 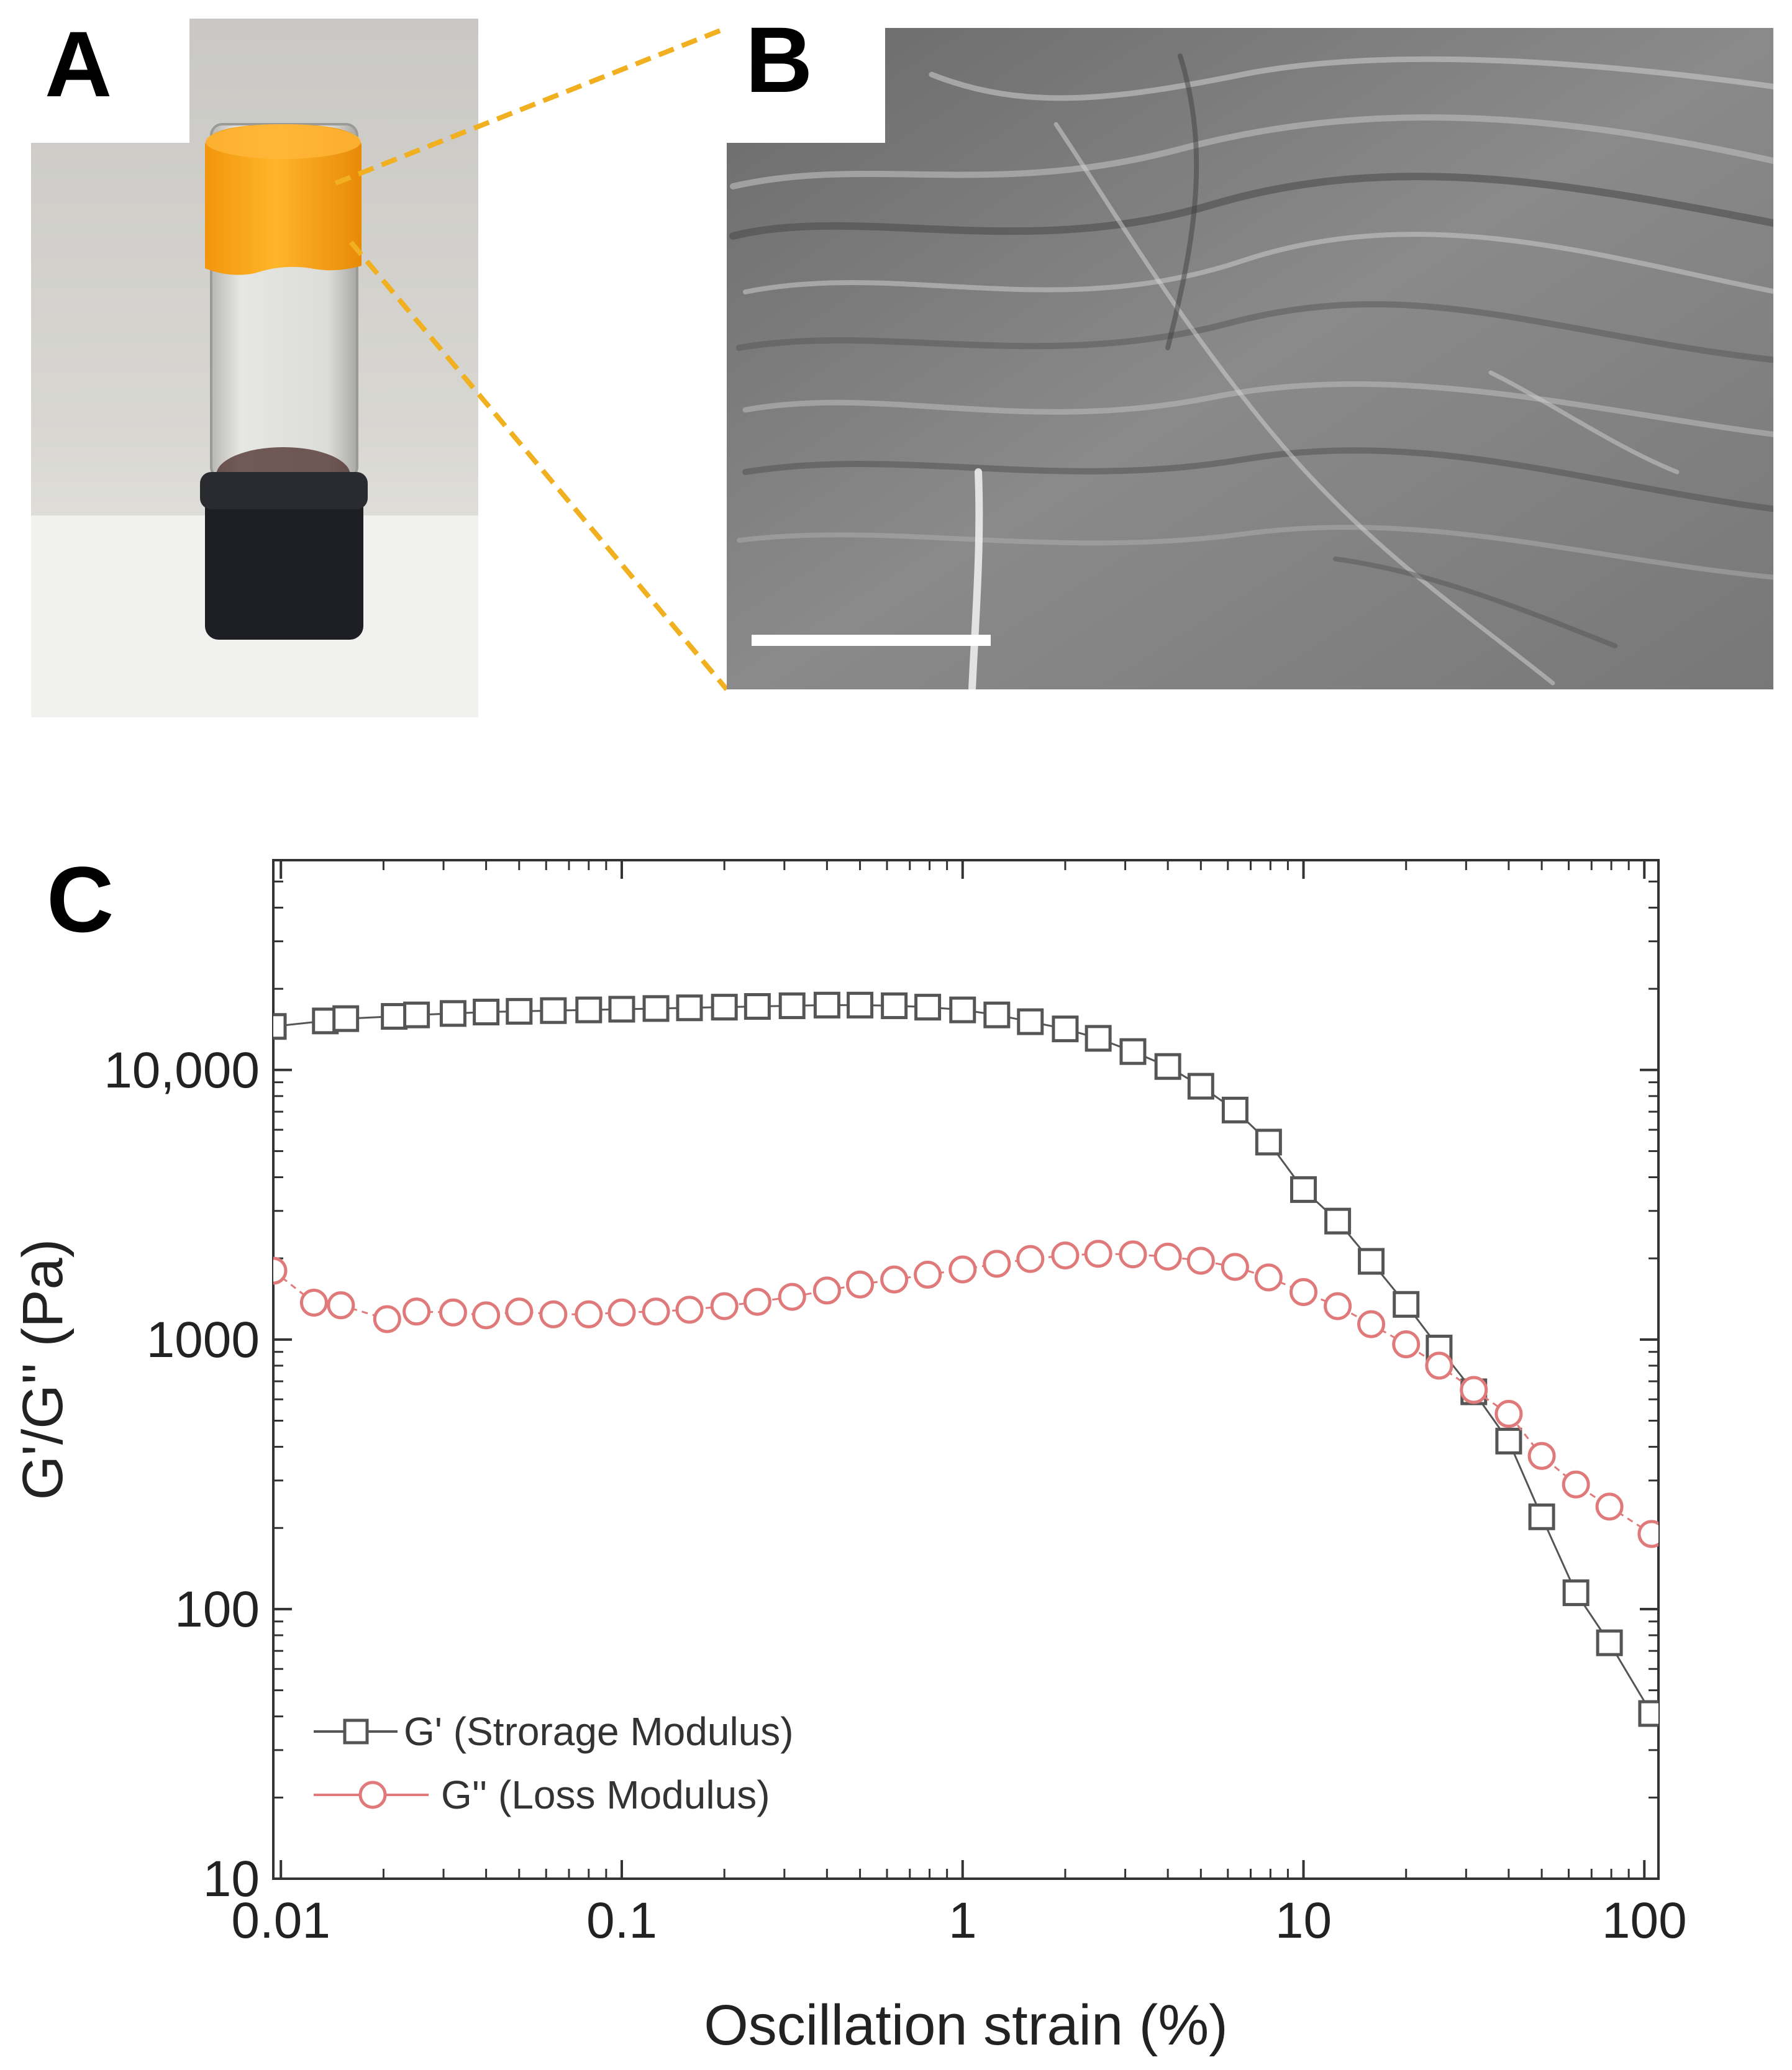 What do you see at coordinates (284, 490) in the screenshot?
I see `vial-cap-ring` at bounding box center [284, 490].